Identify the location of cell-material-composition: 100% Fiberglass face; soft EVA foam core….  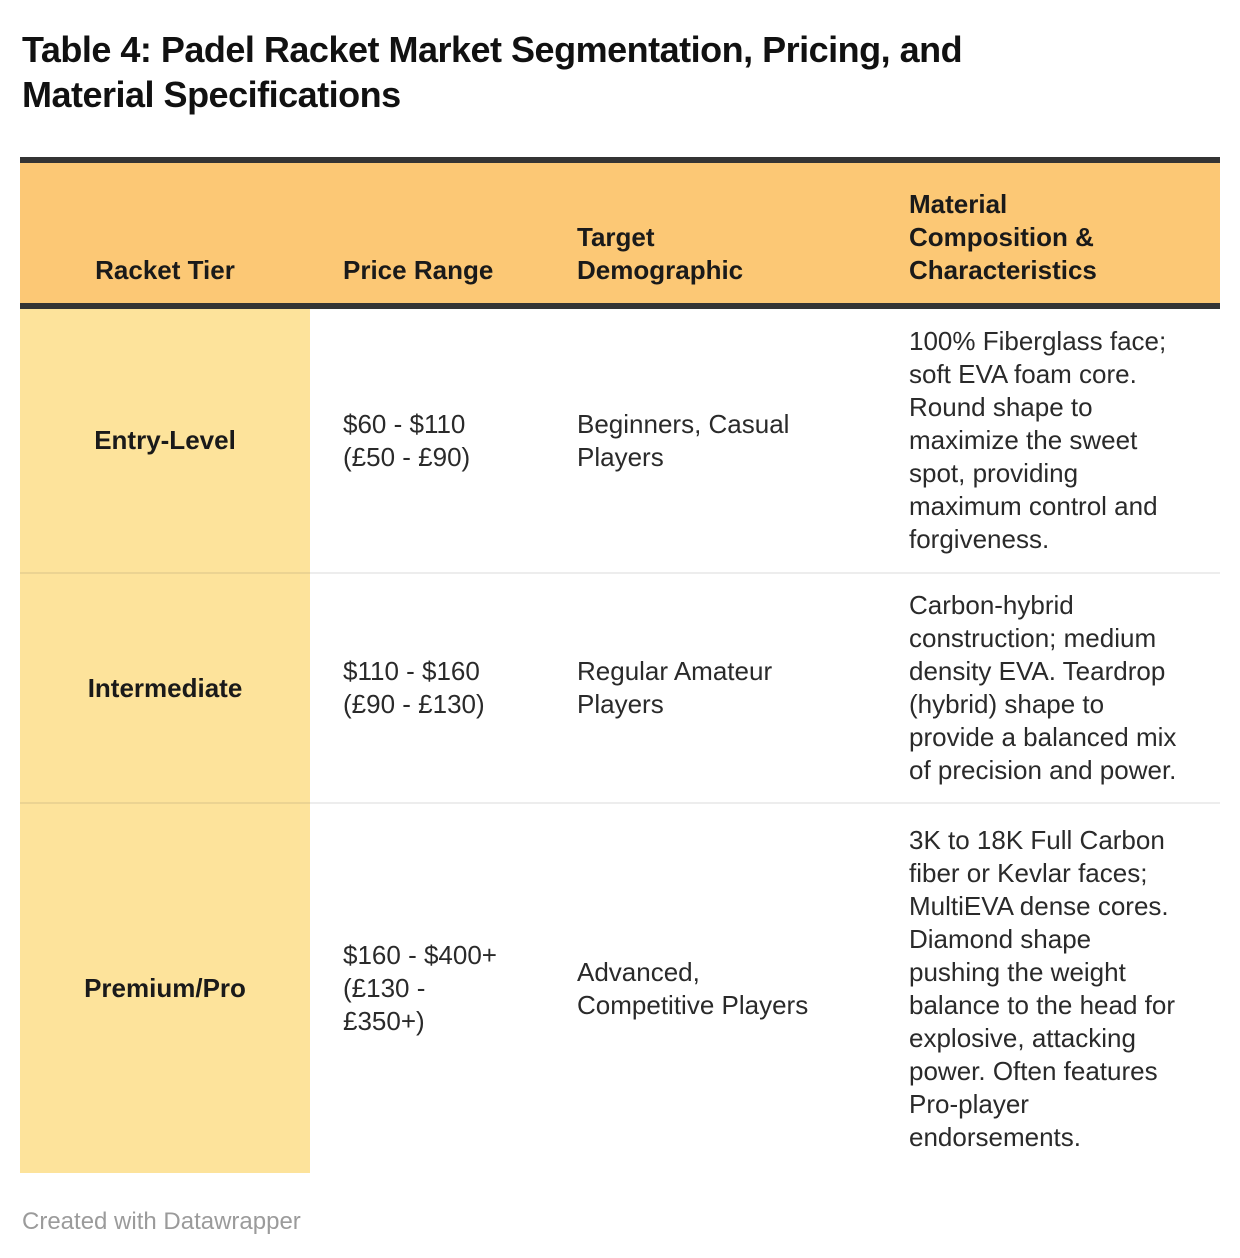
(1048, 440).